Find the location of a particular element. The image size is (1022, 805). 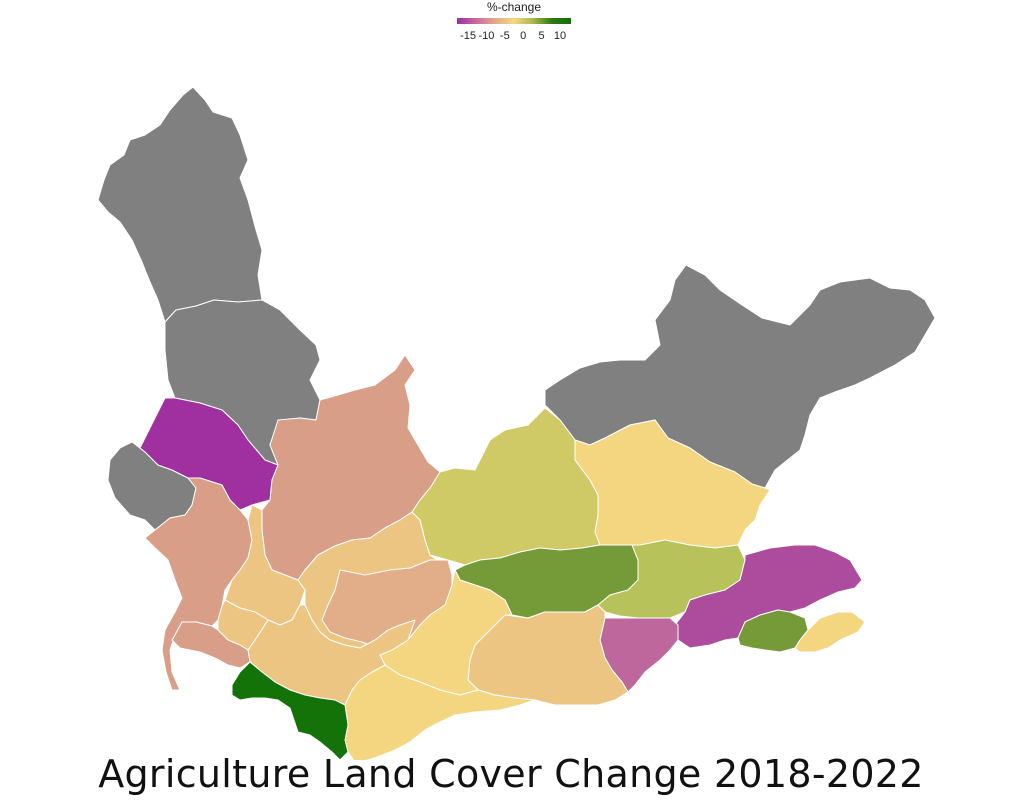

legend-tick-label: 5 is located at coordinates (541, 36).